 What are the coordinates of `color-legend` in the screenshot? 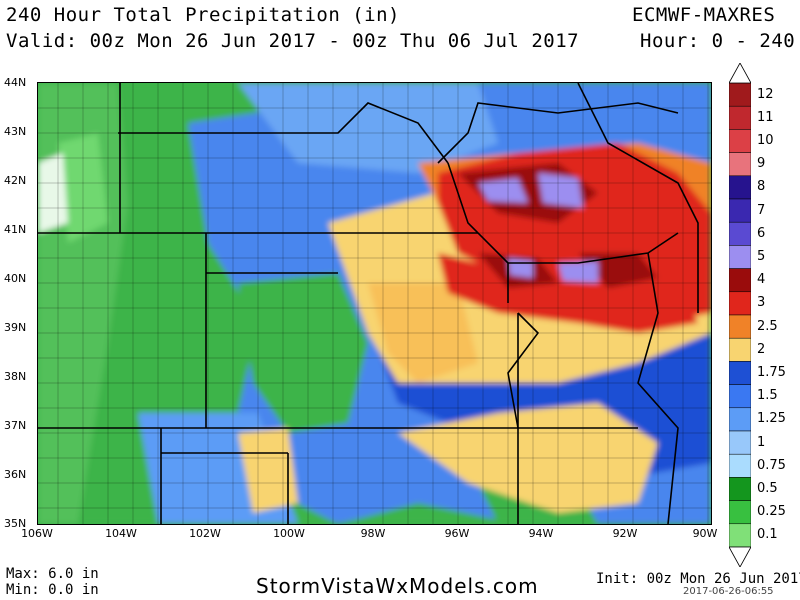 It's located at (740, 315).